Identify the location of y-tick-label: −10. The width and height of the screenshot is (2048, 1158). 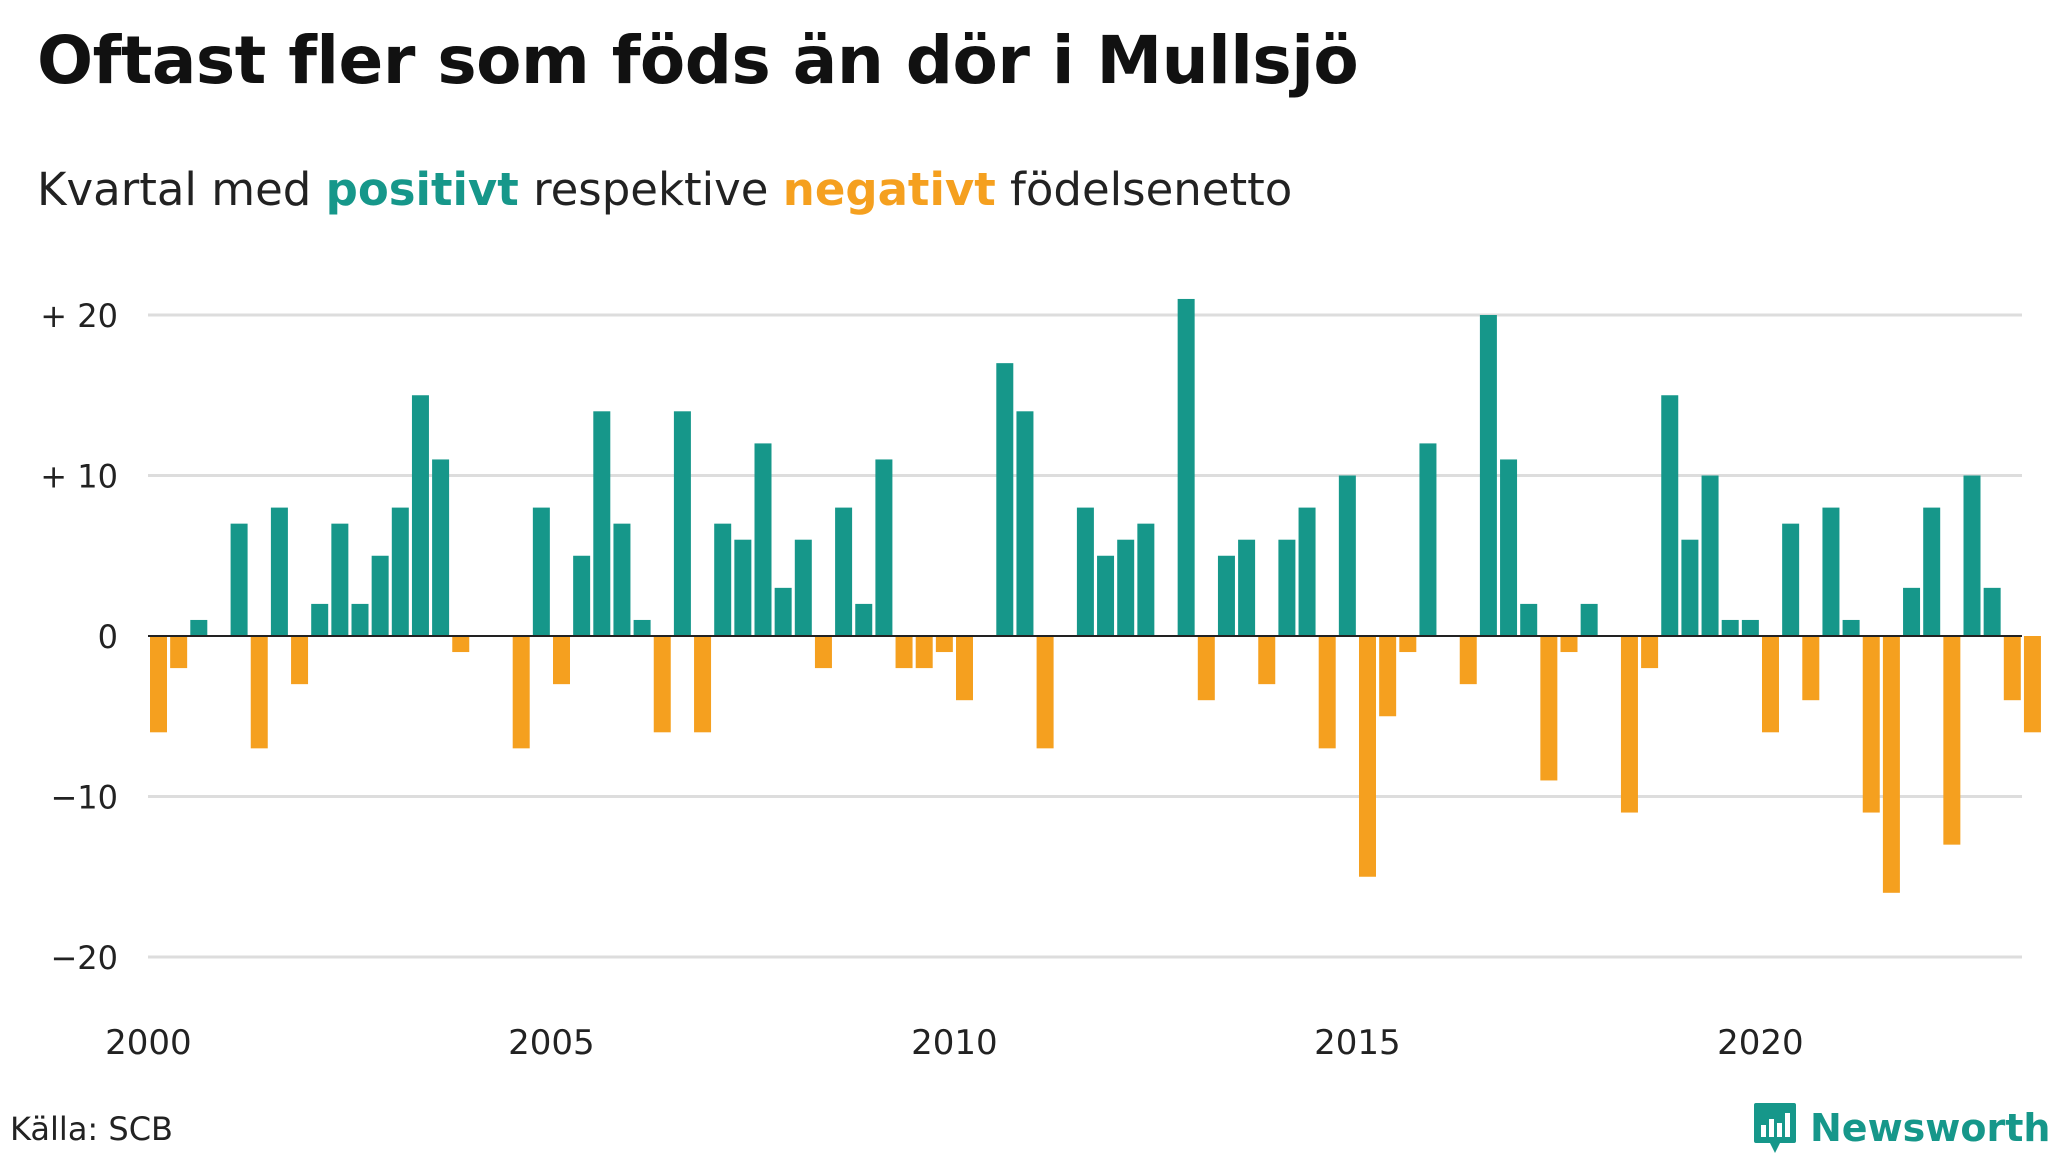
(84, 798).